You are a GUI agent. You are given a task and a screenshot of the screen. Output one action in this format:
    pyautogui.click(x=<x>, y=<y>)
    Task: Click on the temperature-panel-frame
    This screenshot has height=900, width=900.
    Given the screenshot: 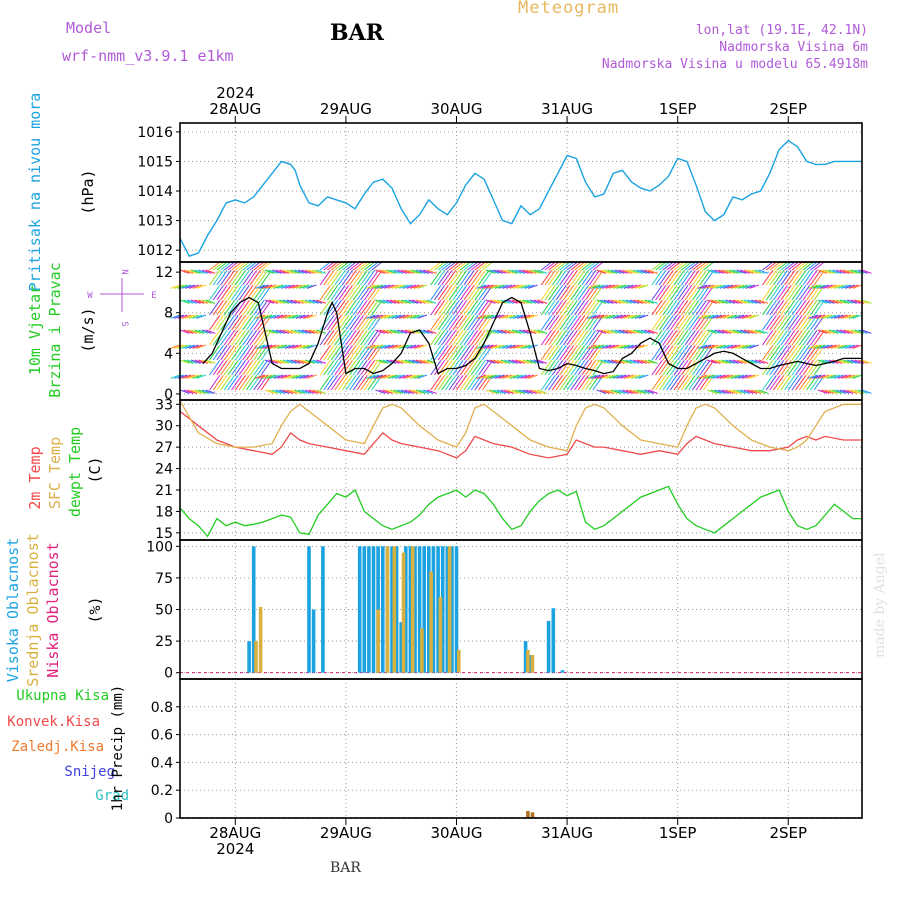 What is the action you would take?
    pyautogui.click(x=521, y=470)
    